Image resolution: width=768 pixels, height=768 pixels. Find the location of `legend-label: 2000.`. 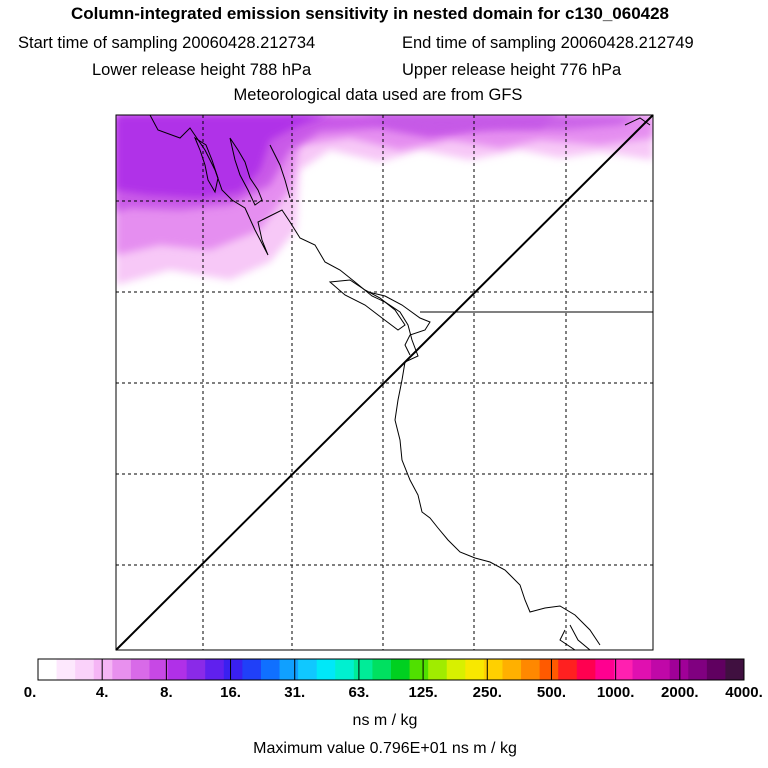

legend-label: 2000. is located at coordinates (680, 692).